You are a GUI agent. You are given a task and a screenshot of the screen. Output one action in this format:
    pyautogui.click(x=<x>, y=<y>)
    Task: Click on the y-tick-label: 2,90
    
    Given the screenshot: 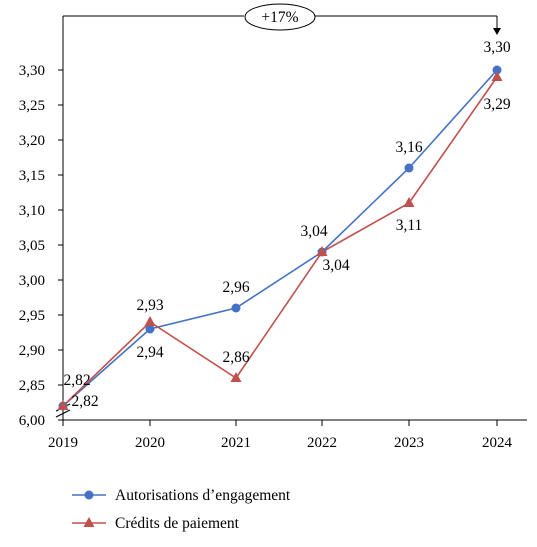 What is the action you would take?
    pyautogui.click(x=32, y=351)
    